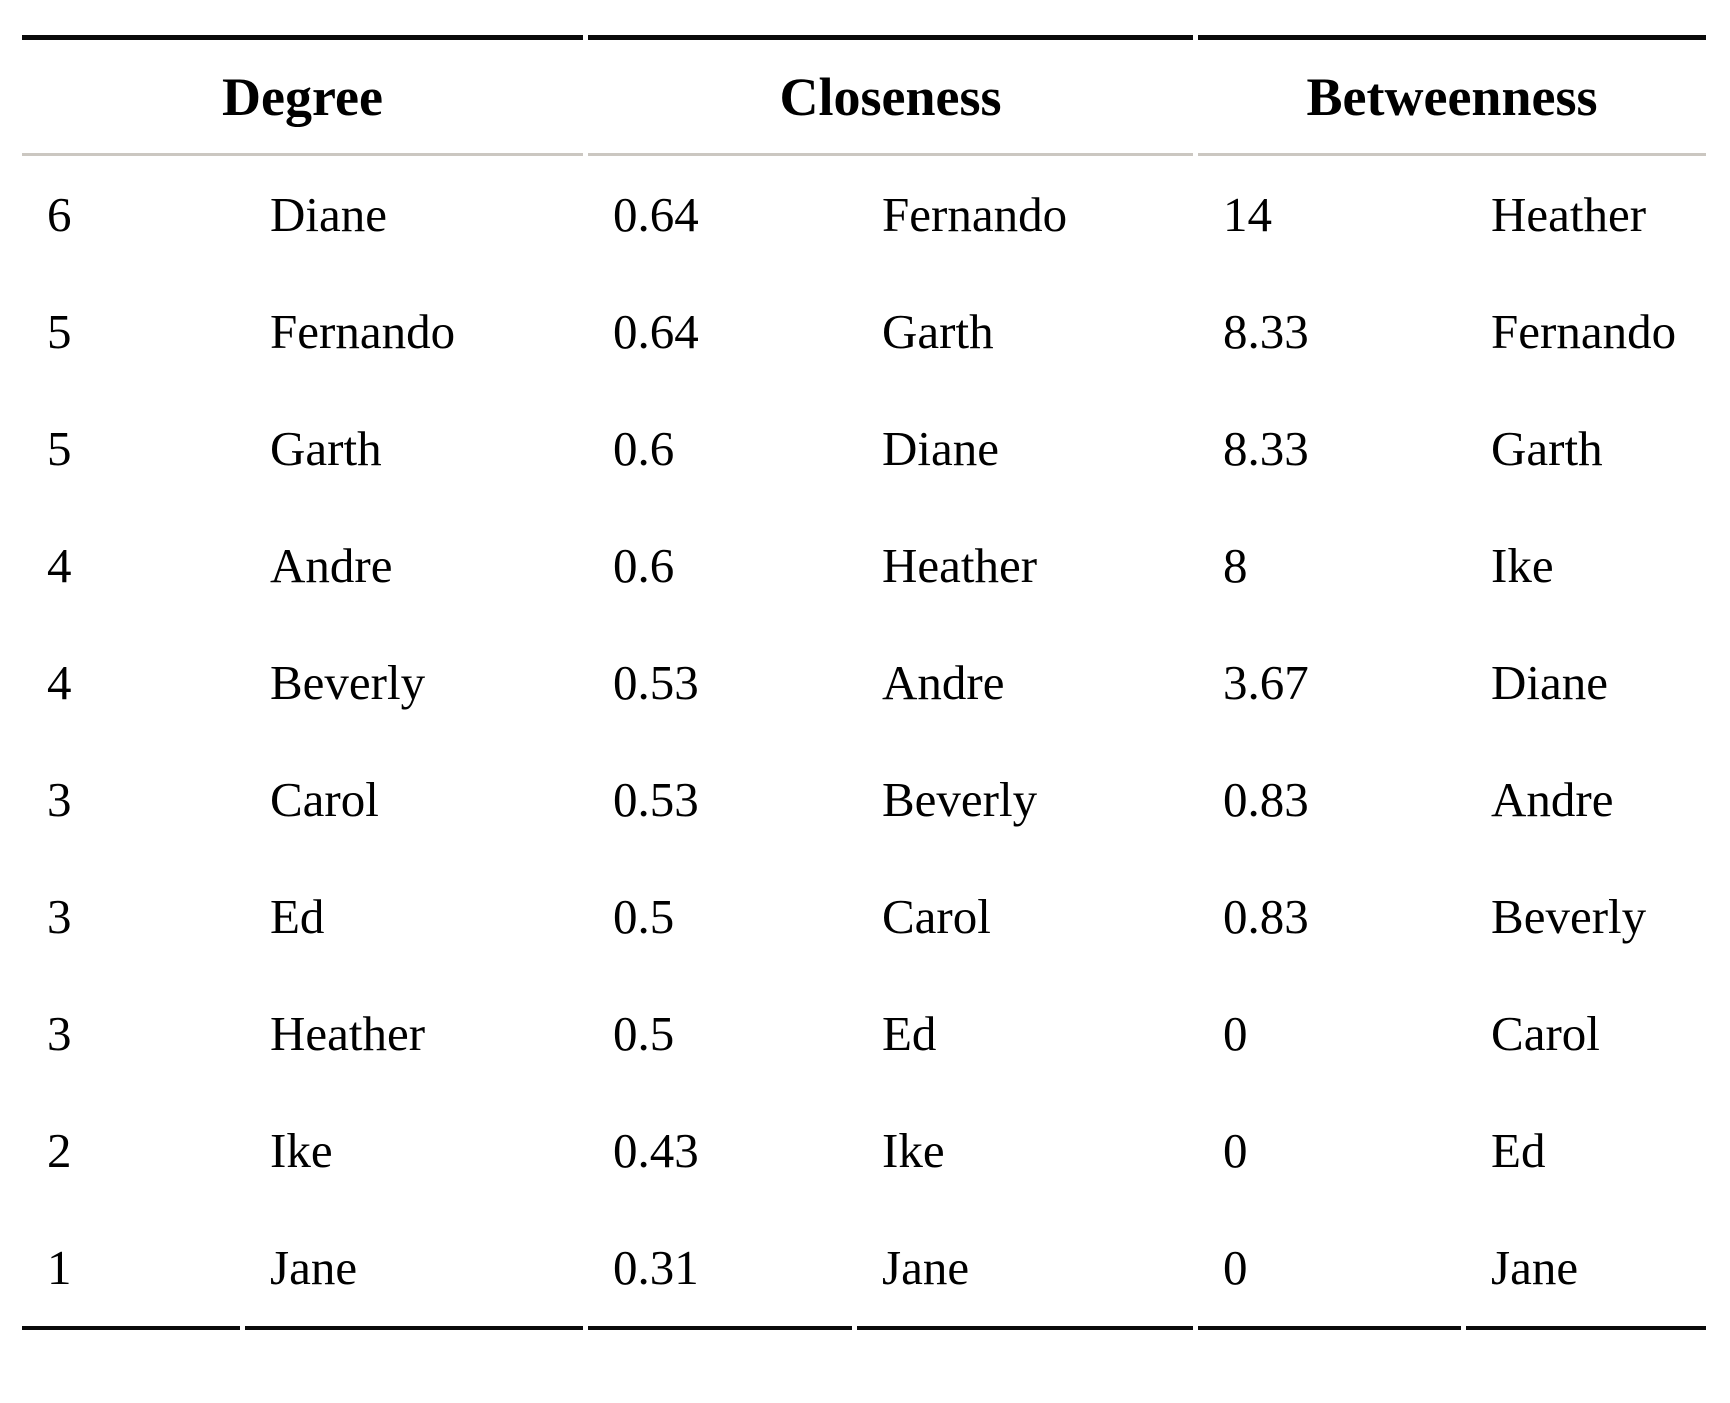  I want to click on table-row: 5 Garth 0.6 Diane 8.33 Garth, so click(864, 448).